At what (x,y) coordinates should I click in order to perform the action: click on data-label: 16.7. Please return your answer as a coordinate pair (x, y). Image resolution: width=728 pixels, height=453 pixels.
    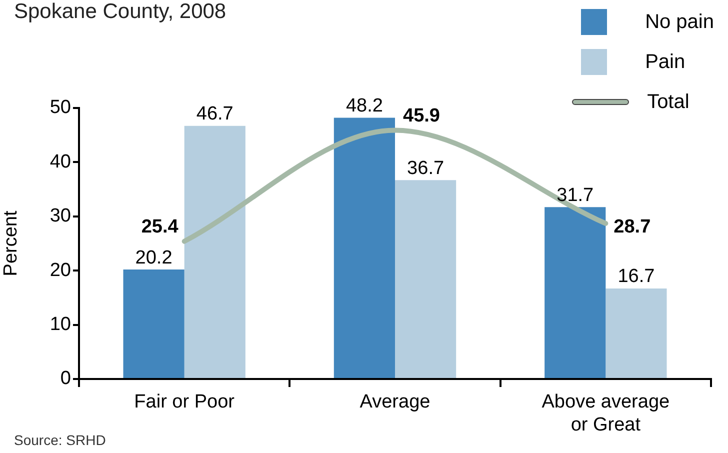
    Looking at the image, I should click on (636, 277).